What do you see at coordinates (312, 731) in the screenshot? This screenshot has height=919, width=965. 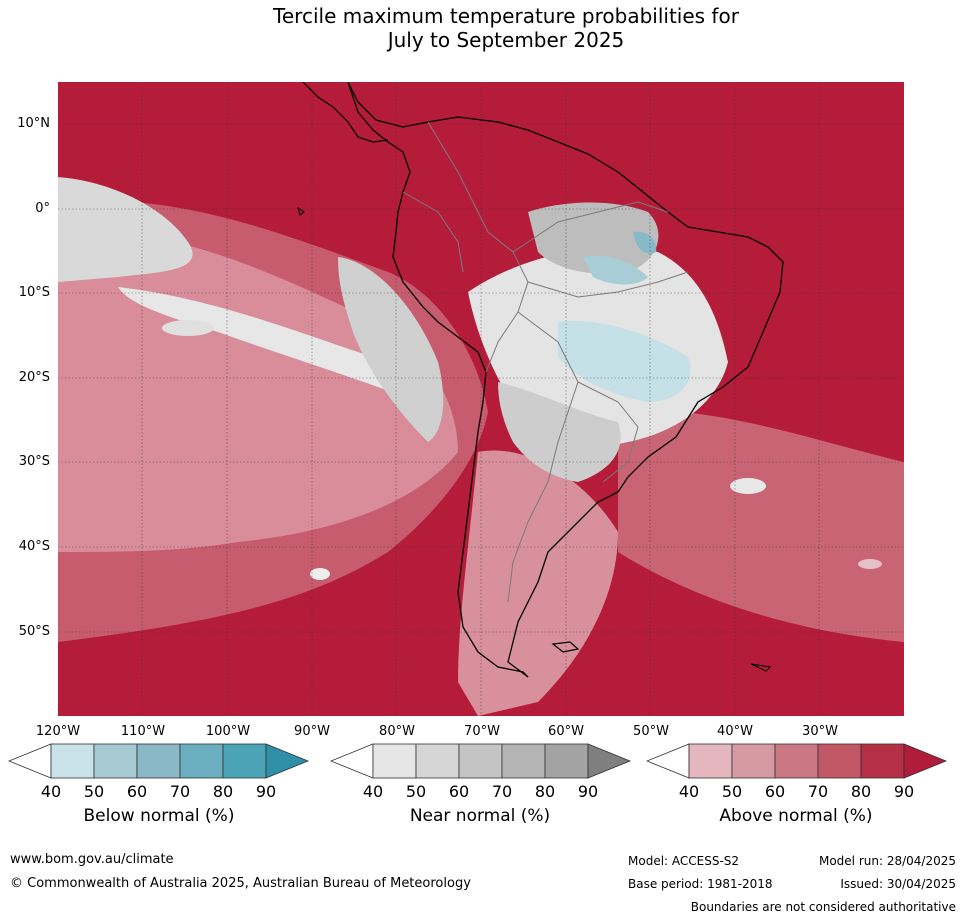 I see `lon-label-90w: 90°W` at bounding box center [312, 731].